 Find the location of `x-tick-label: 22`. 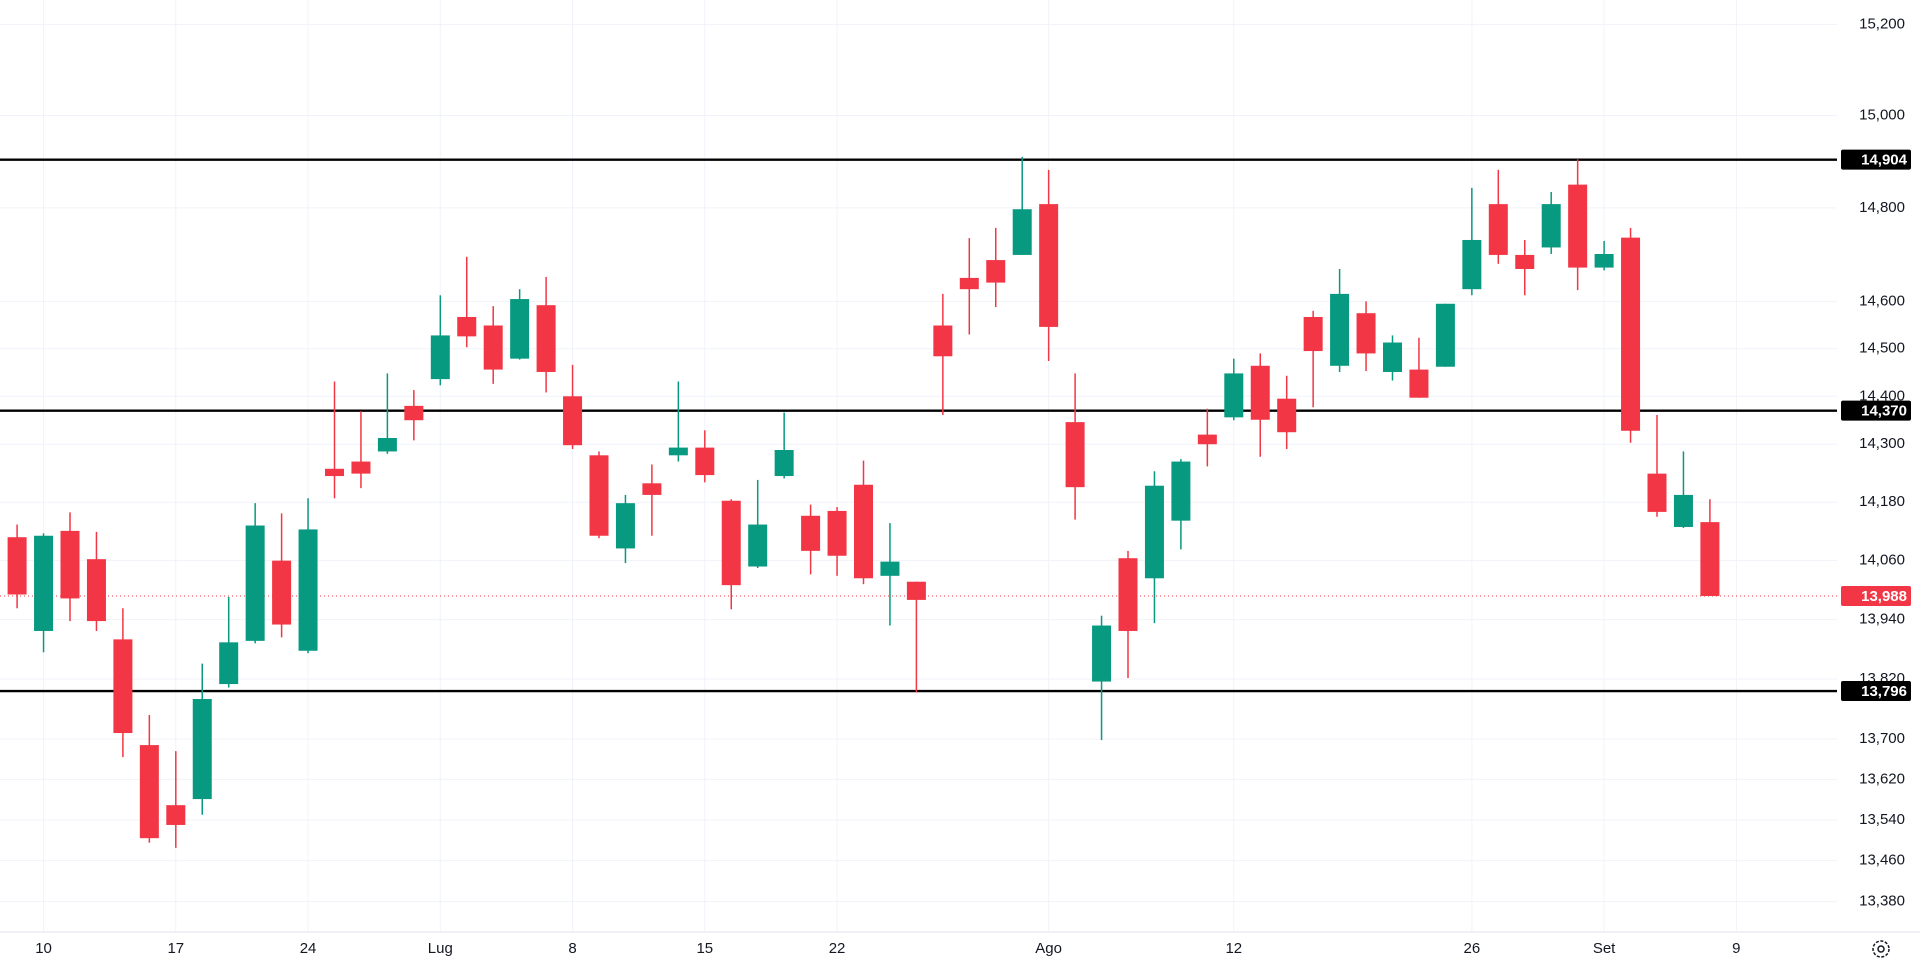

x-tick-label: 22 is located at coordinates (837, 948).